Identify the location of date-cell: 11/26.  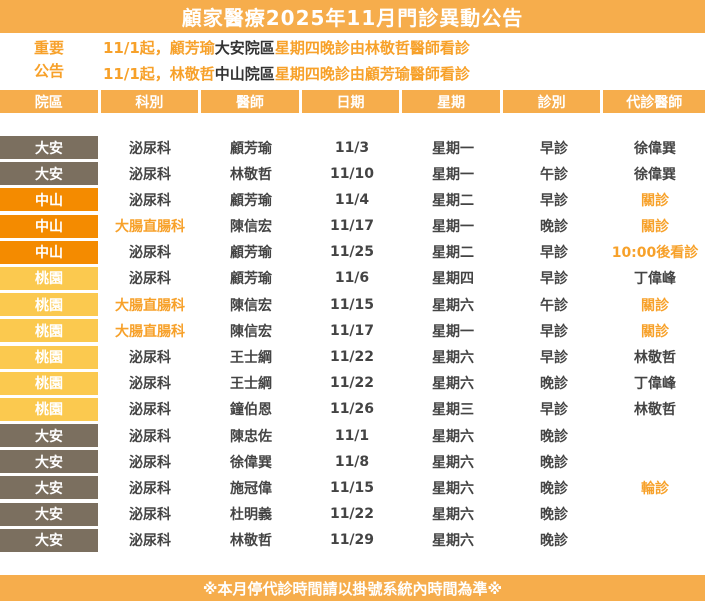
(352, 409).